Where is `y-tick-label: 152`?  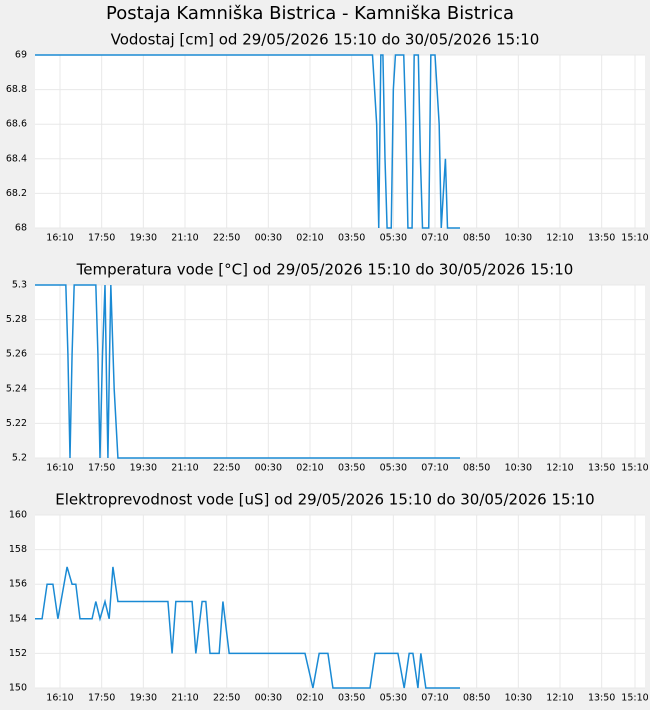
y-tick-label: 152 is located at coordinates (18, 653).